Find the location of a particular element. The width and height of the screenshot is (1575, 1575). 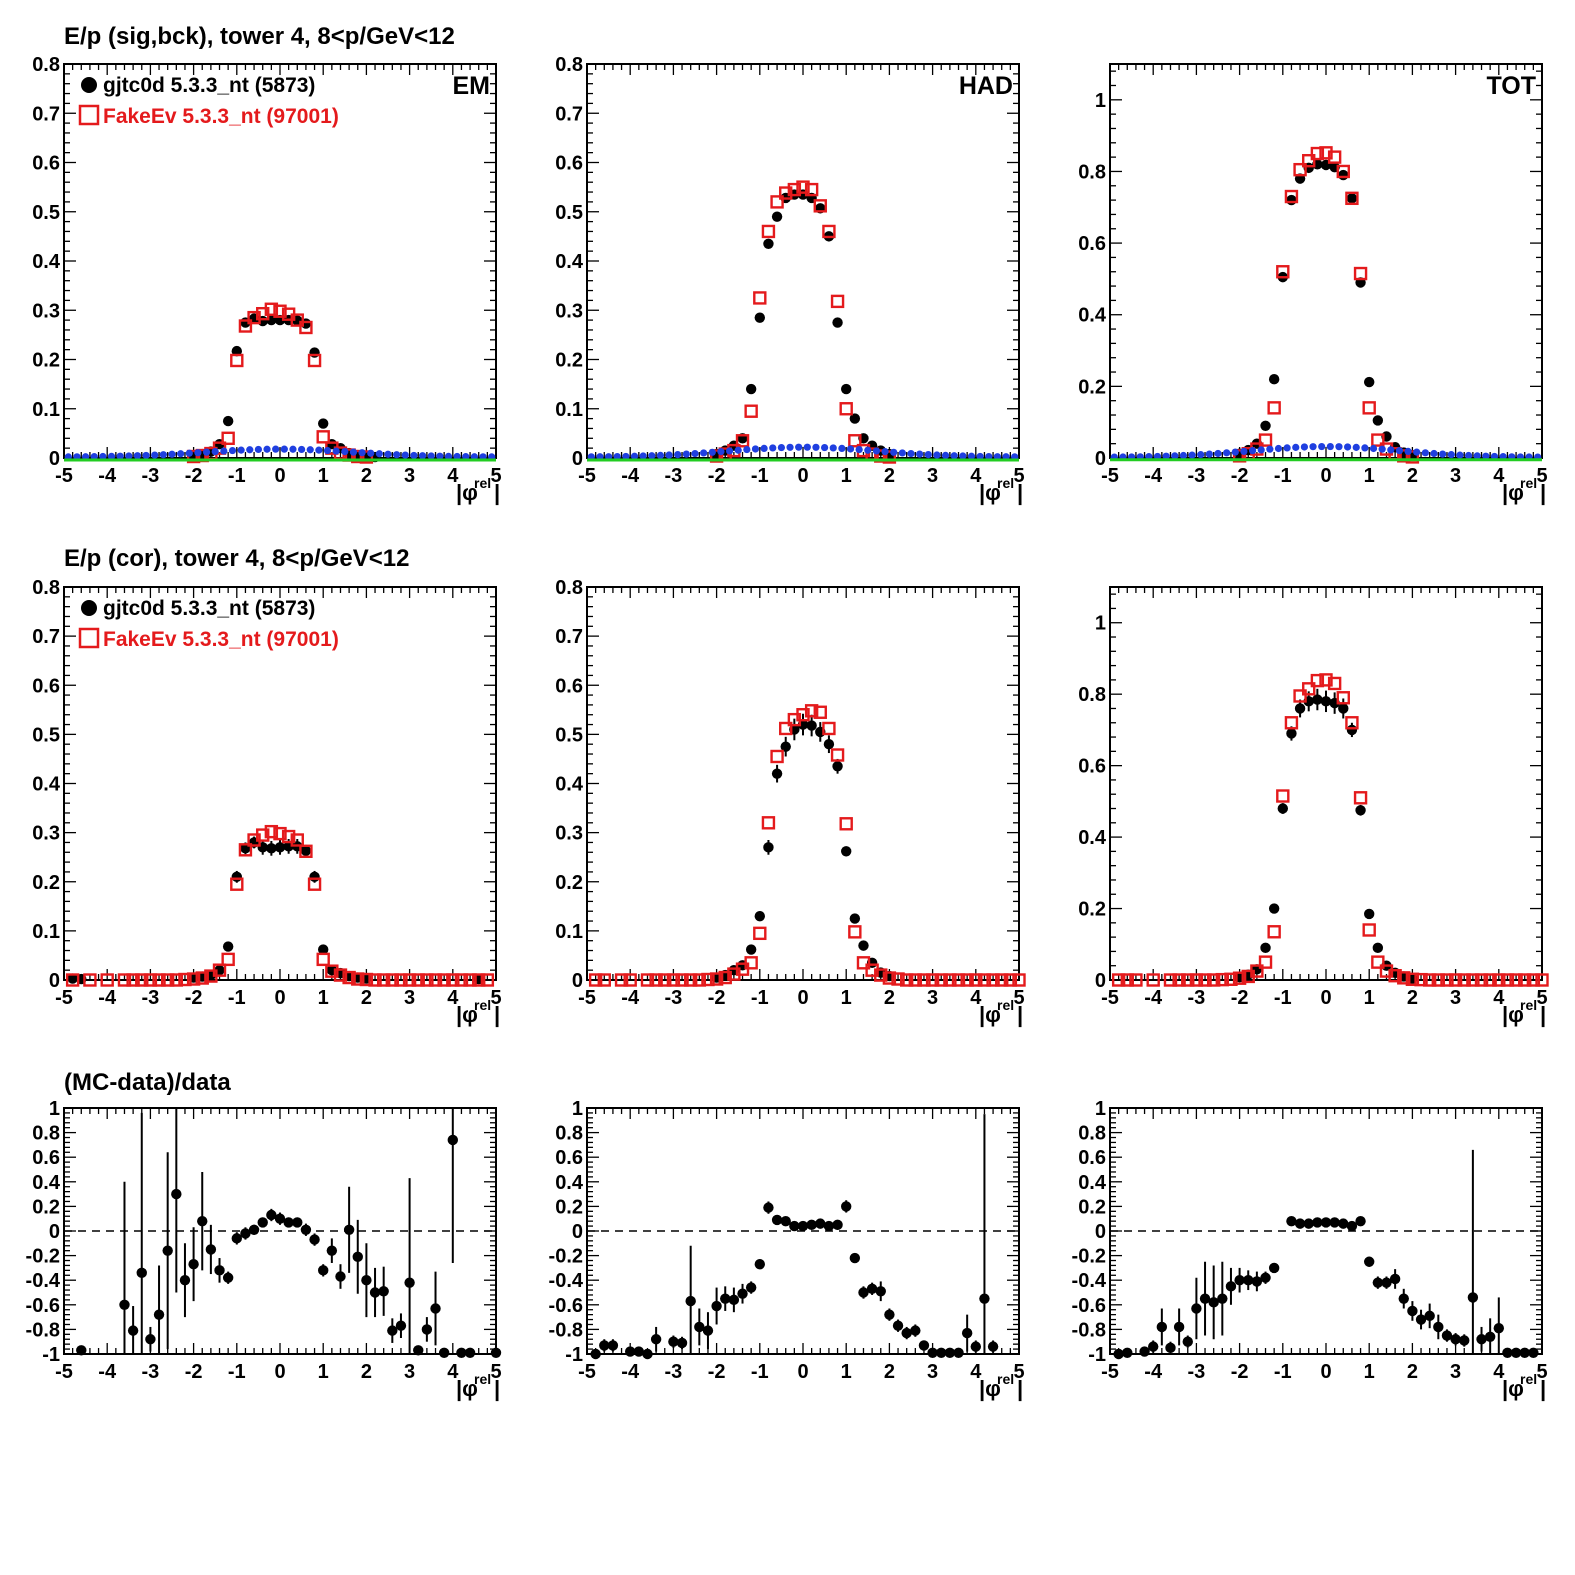

legend-mc-label: FakeEv 5.3.3_nt (97001) is located at coordinates (221, 116).